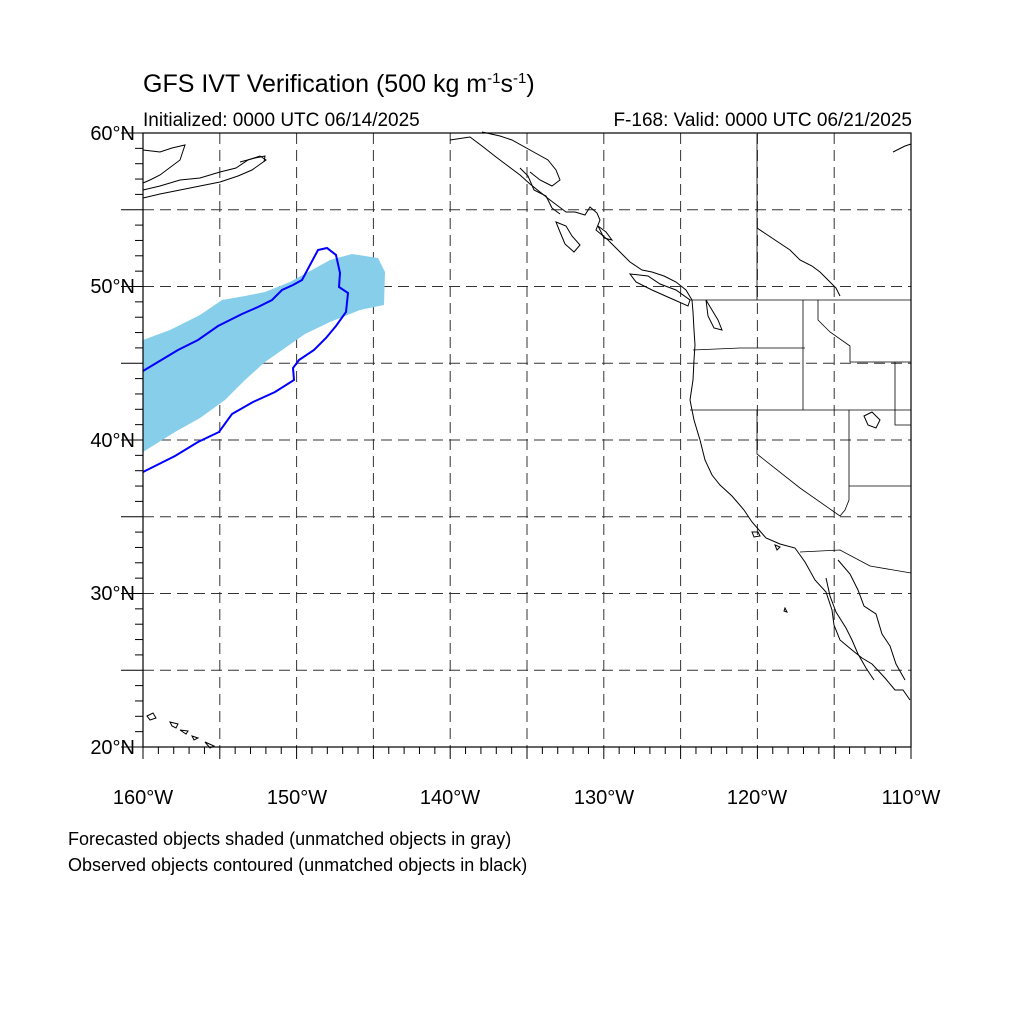 The height and width of the screenshot is (1024, 1024). Describe the element at coordinates (297, 798) in the screenshot. I see `lon-label-150w: 150°W` at that location.